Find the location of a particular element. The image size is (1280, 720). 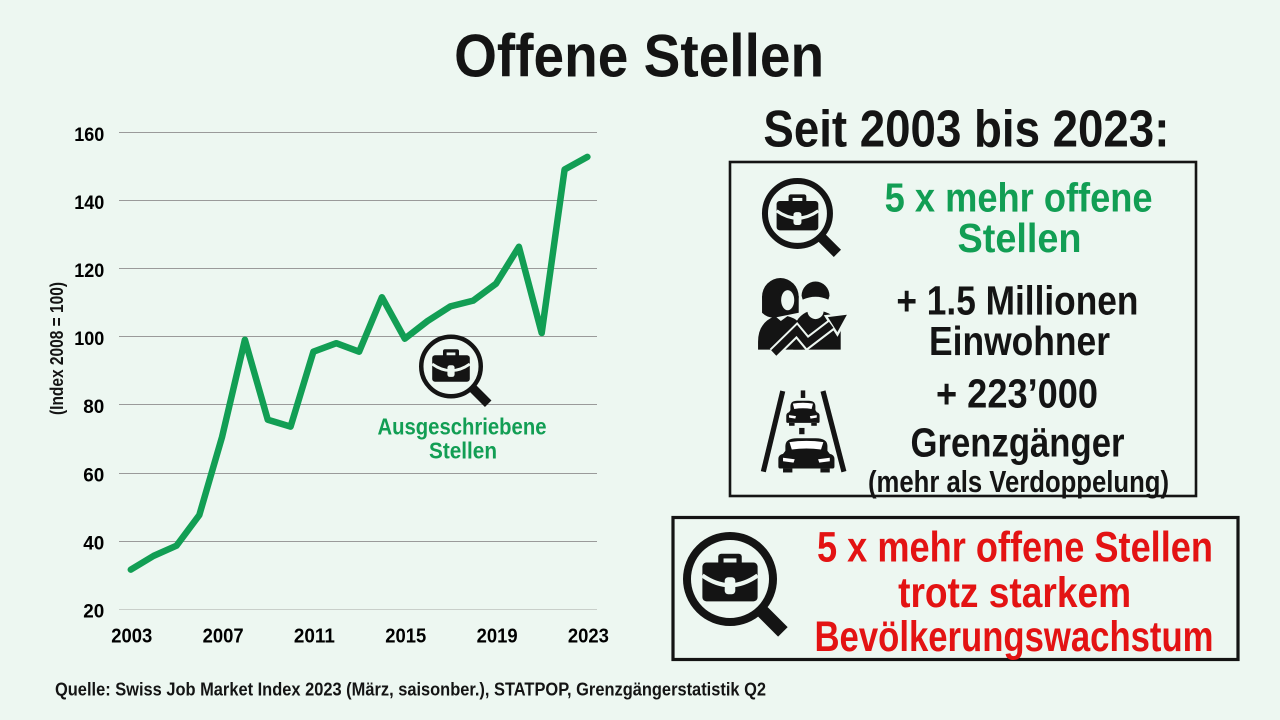

svg-text: Offene Stellen is located at coordinates (639, 56).